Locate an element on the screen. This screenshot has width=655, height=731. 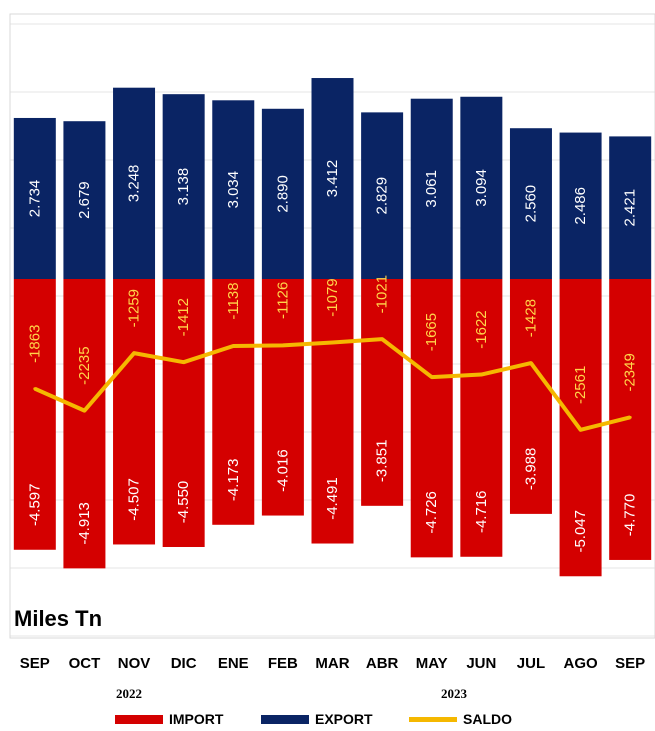
import-value-label: -3.988 is located at coordinates (530, 469).